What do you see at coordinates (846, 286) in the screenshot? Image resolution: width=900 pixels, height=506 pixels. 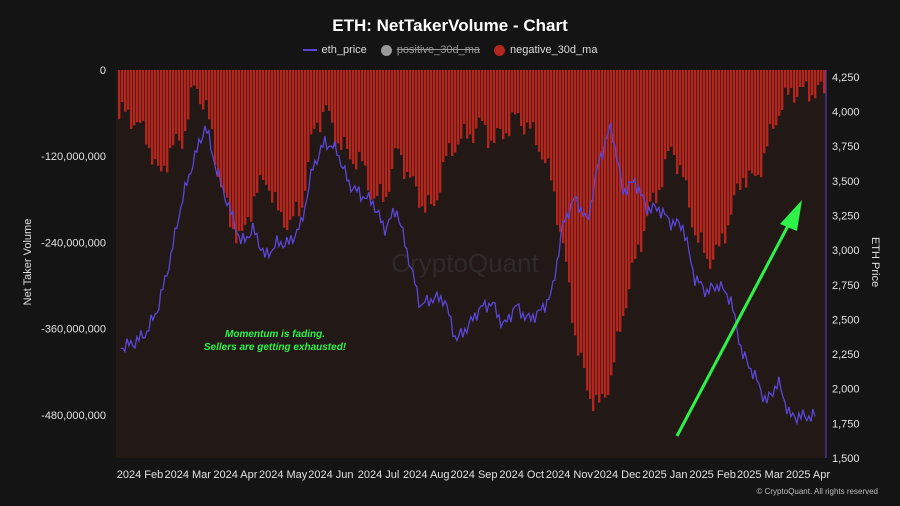 I see `right-axis-tick-label: 2,750` at bounding box center [846, 286].